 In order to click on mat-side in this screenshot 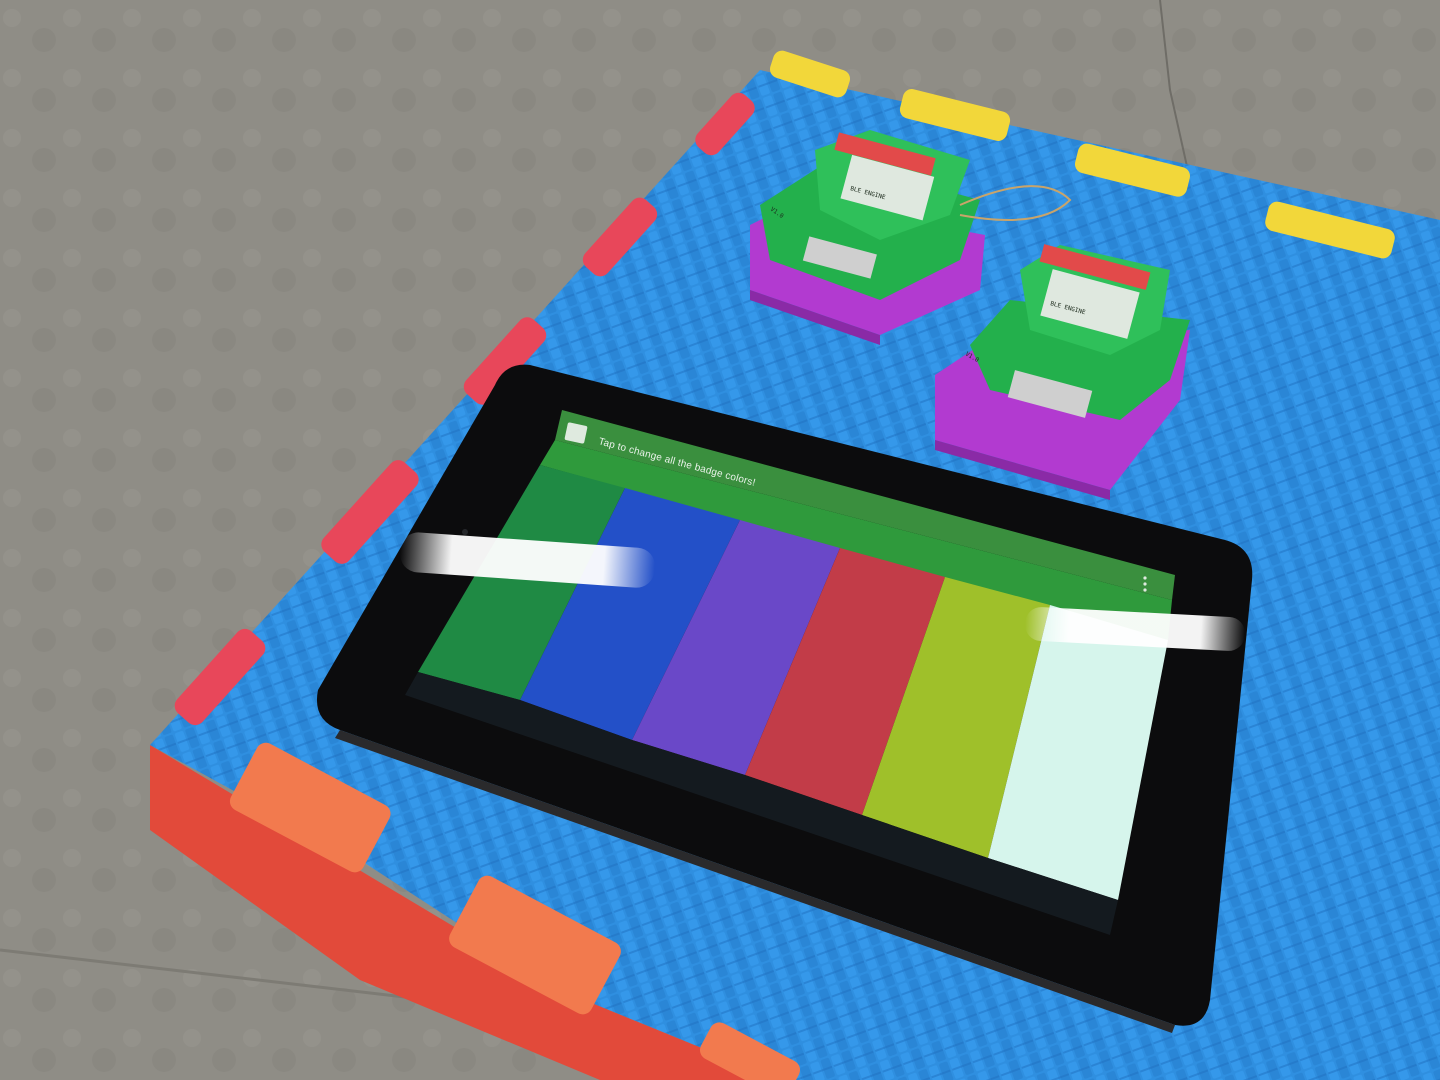, I will do `click(465, 912)`.